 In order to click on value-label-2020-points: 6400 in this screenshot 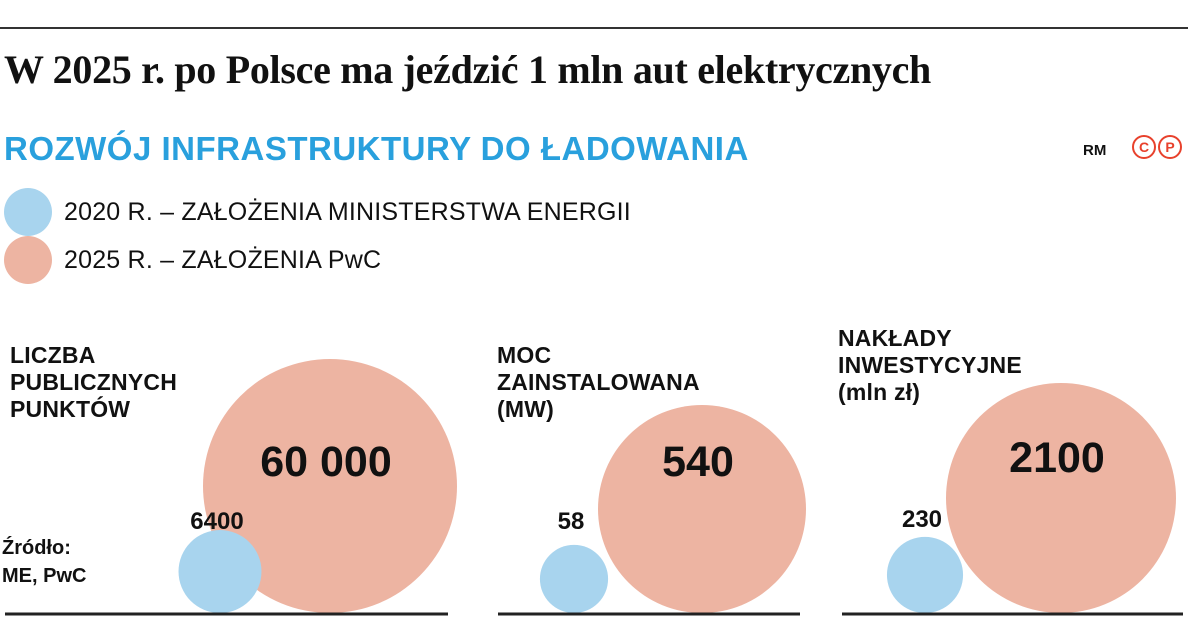, I will do `click(216, 521)`.